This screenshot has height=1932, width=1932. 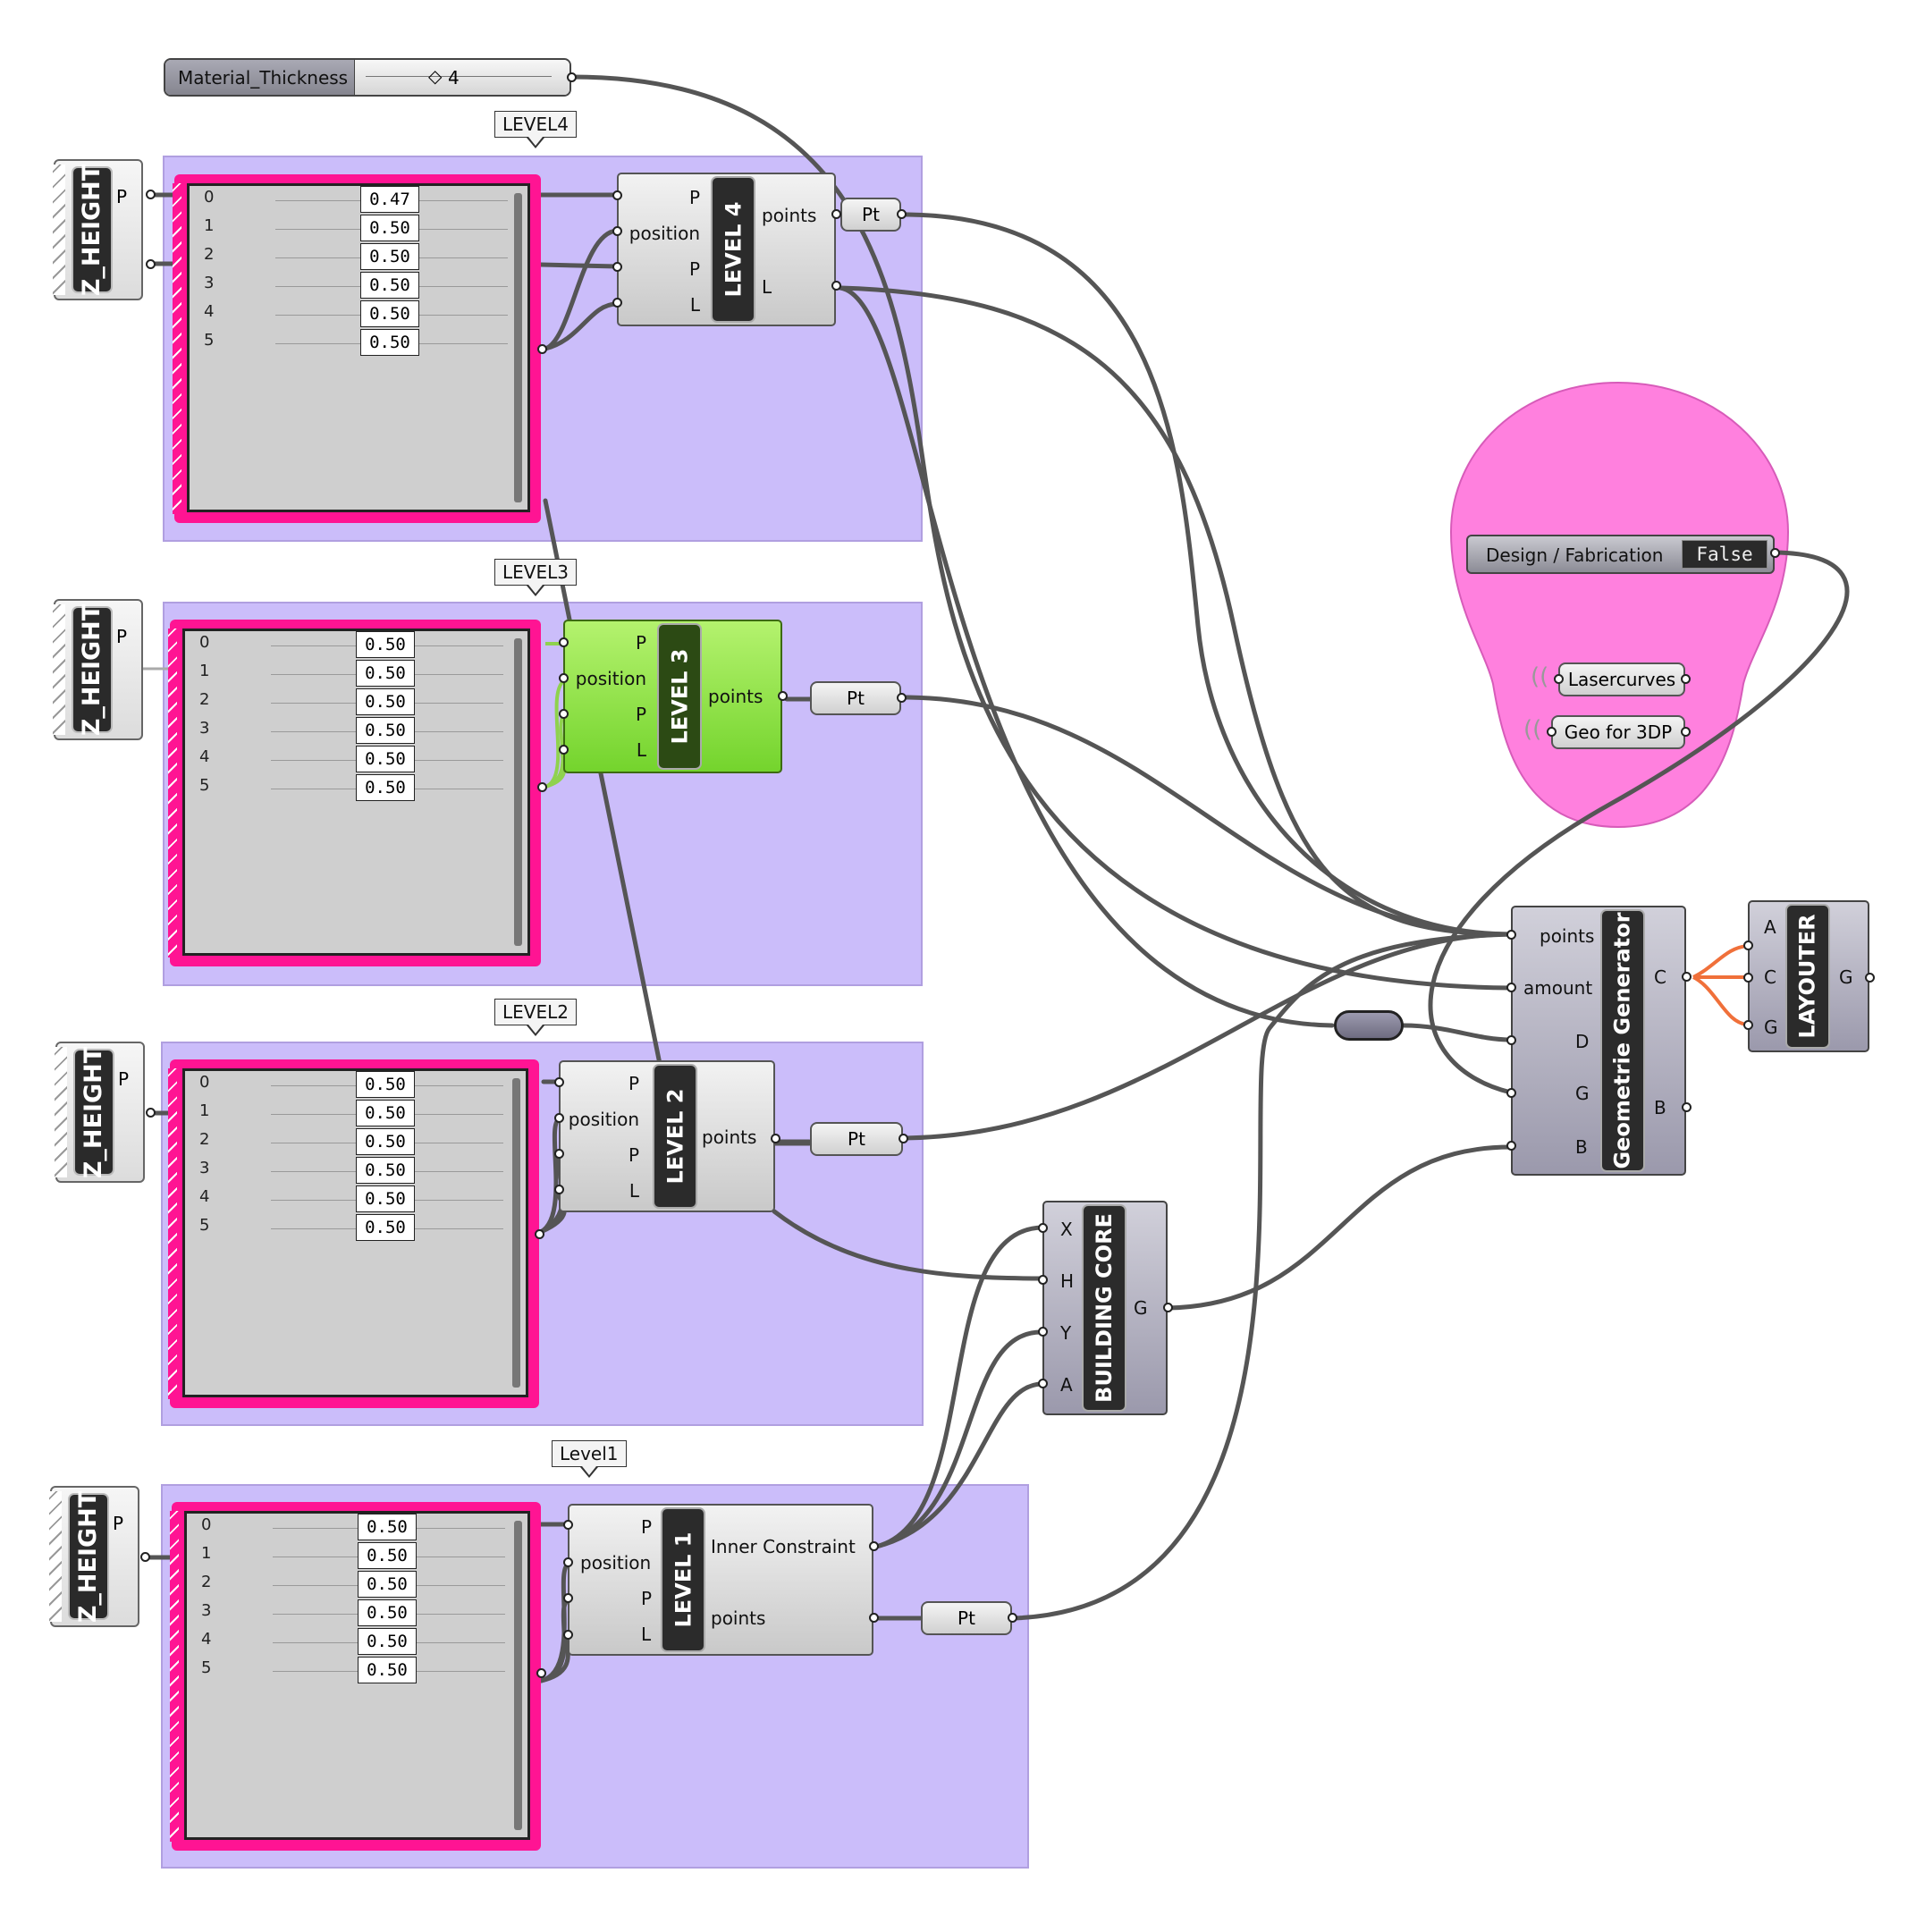 What do you see at coordinates (667, 1136) in the screenshot?
I see `level2-component: P position P L LEVEL 2 points` at bounding box center [667, 1136].